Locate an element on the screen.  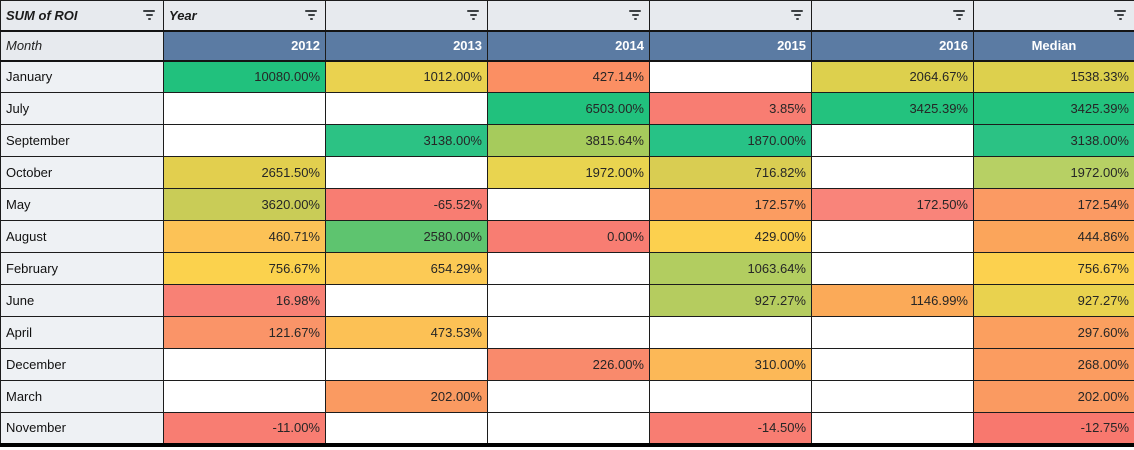
month-row-label: November is located at coordinates (82, 428).